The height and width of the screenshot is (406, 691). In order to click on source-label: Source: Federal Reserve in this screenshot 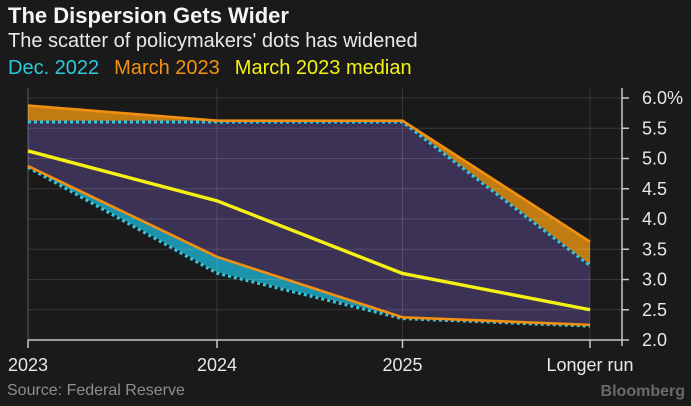, I will do `click(96, 390)`.